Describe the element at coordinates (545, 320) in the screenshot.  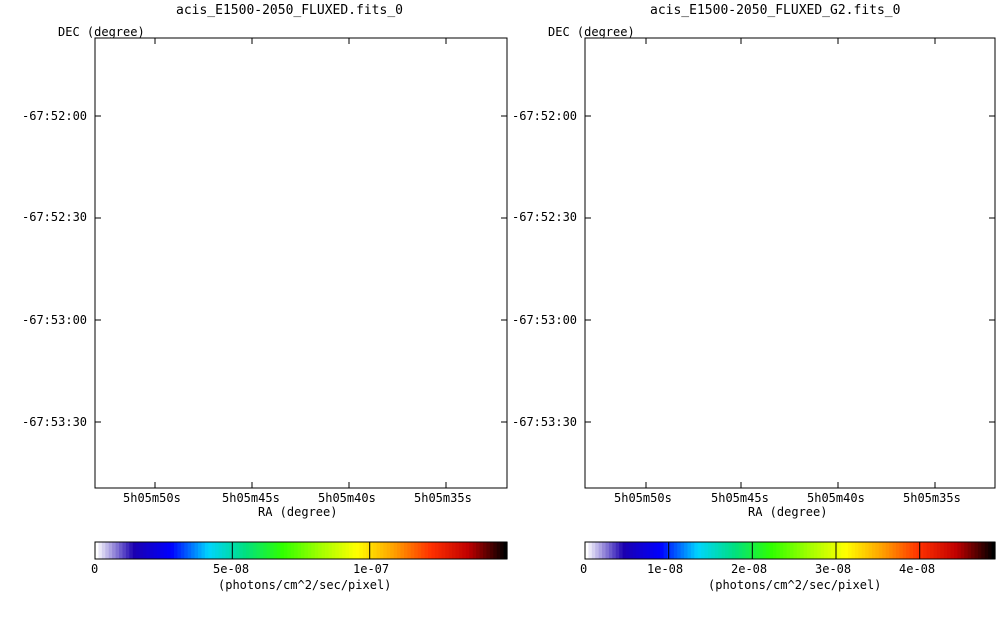
I see `right-ytick-3: -67:53:00` at that location.